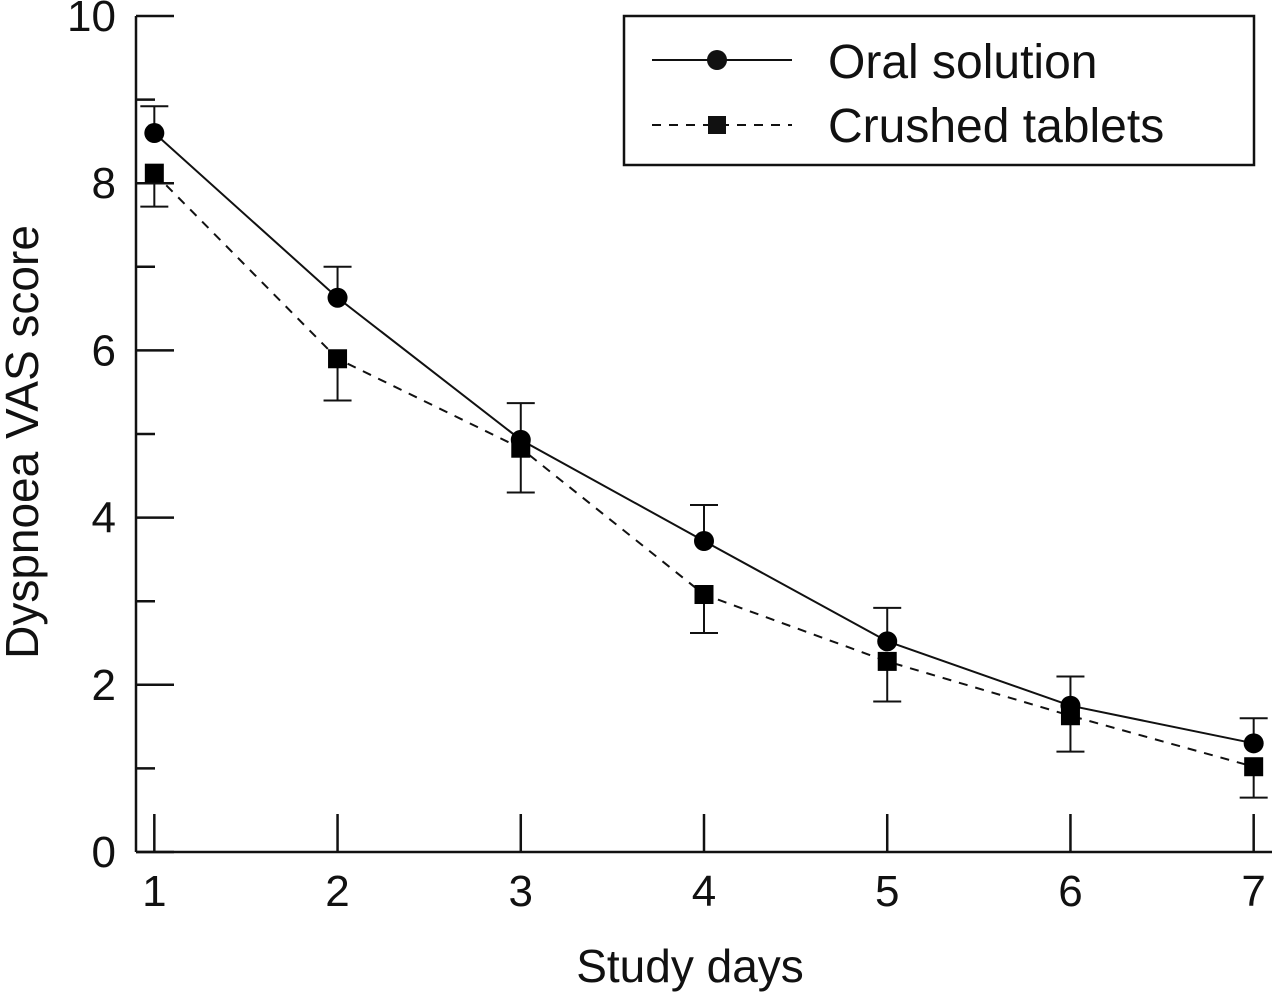 The width and height of the screenshot is (1280, 999). What do you see at coordinates (521, 891) in the screenshot?
I see `x-tick-label: 3` at bounding box center [521, 891].